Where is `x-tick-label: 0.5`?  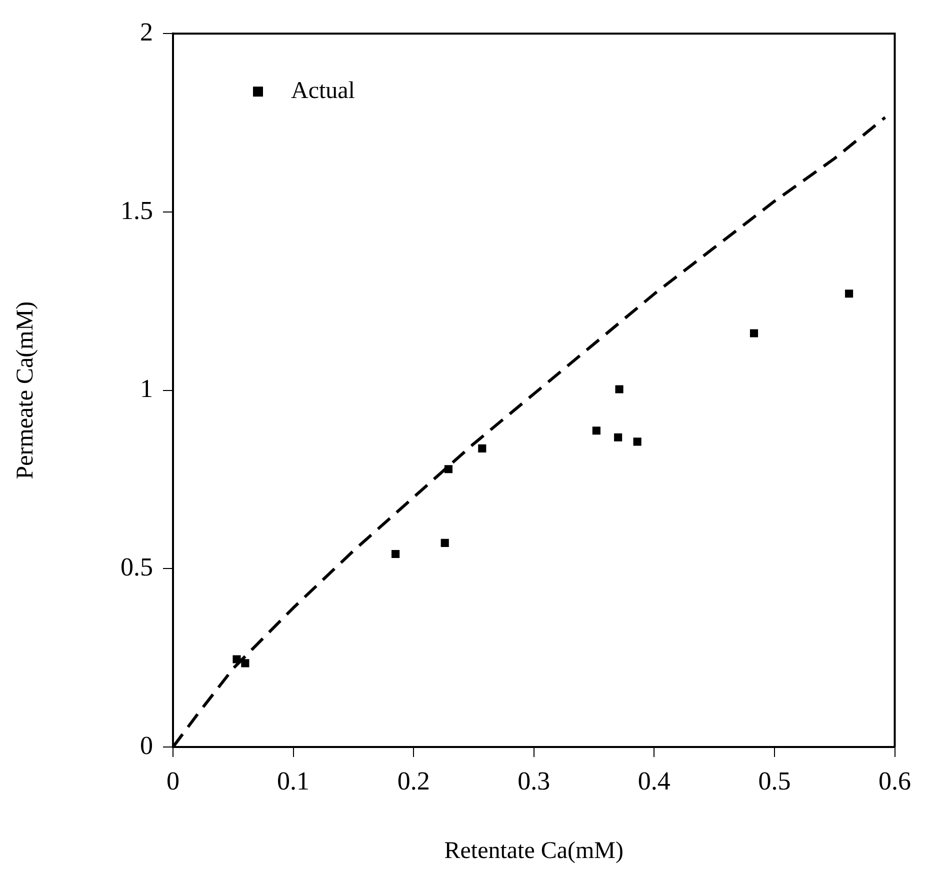
x-tick-label: 0.5 is located at coordinates (774, 781).